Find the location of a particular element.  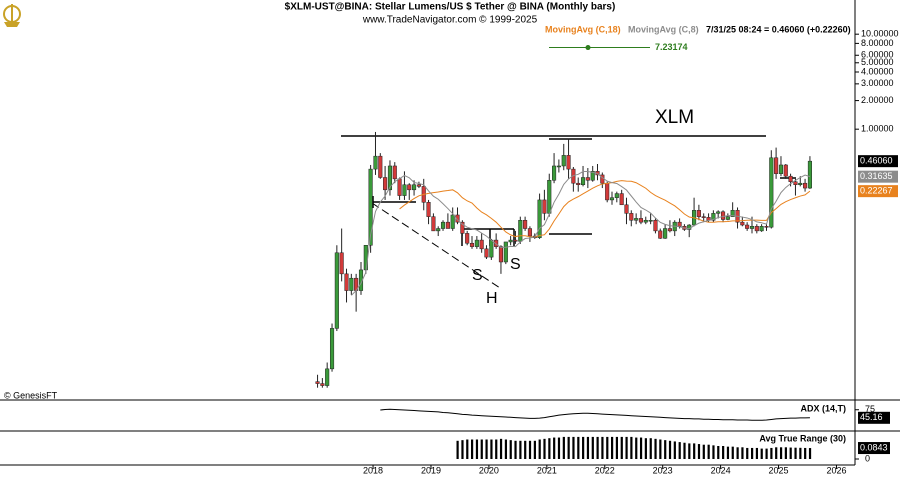

quote: 7/31/25 08:24 = 0.46060 (+0.22260) is located at coordinates (778, 29).